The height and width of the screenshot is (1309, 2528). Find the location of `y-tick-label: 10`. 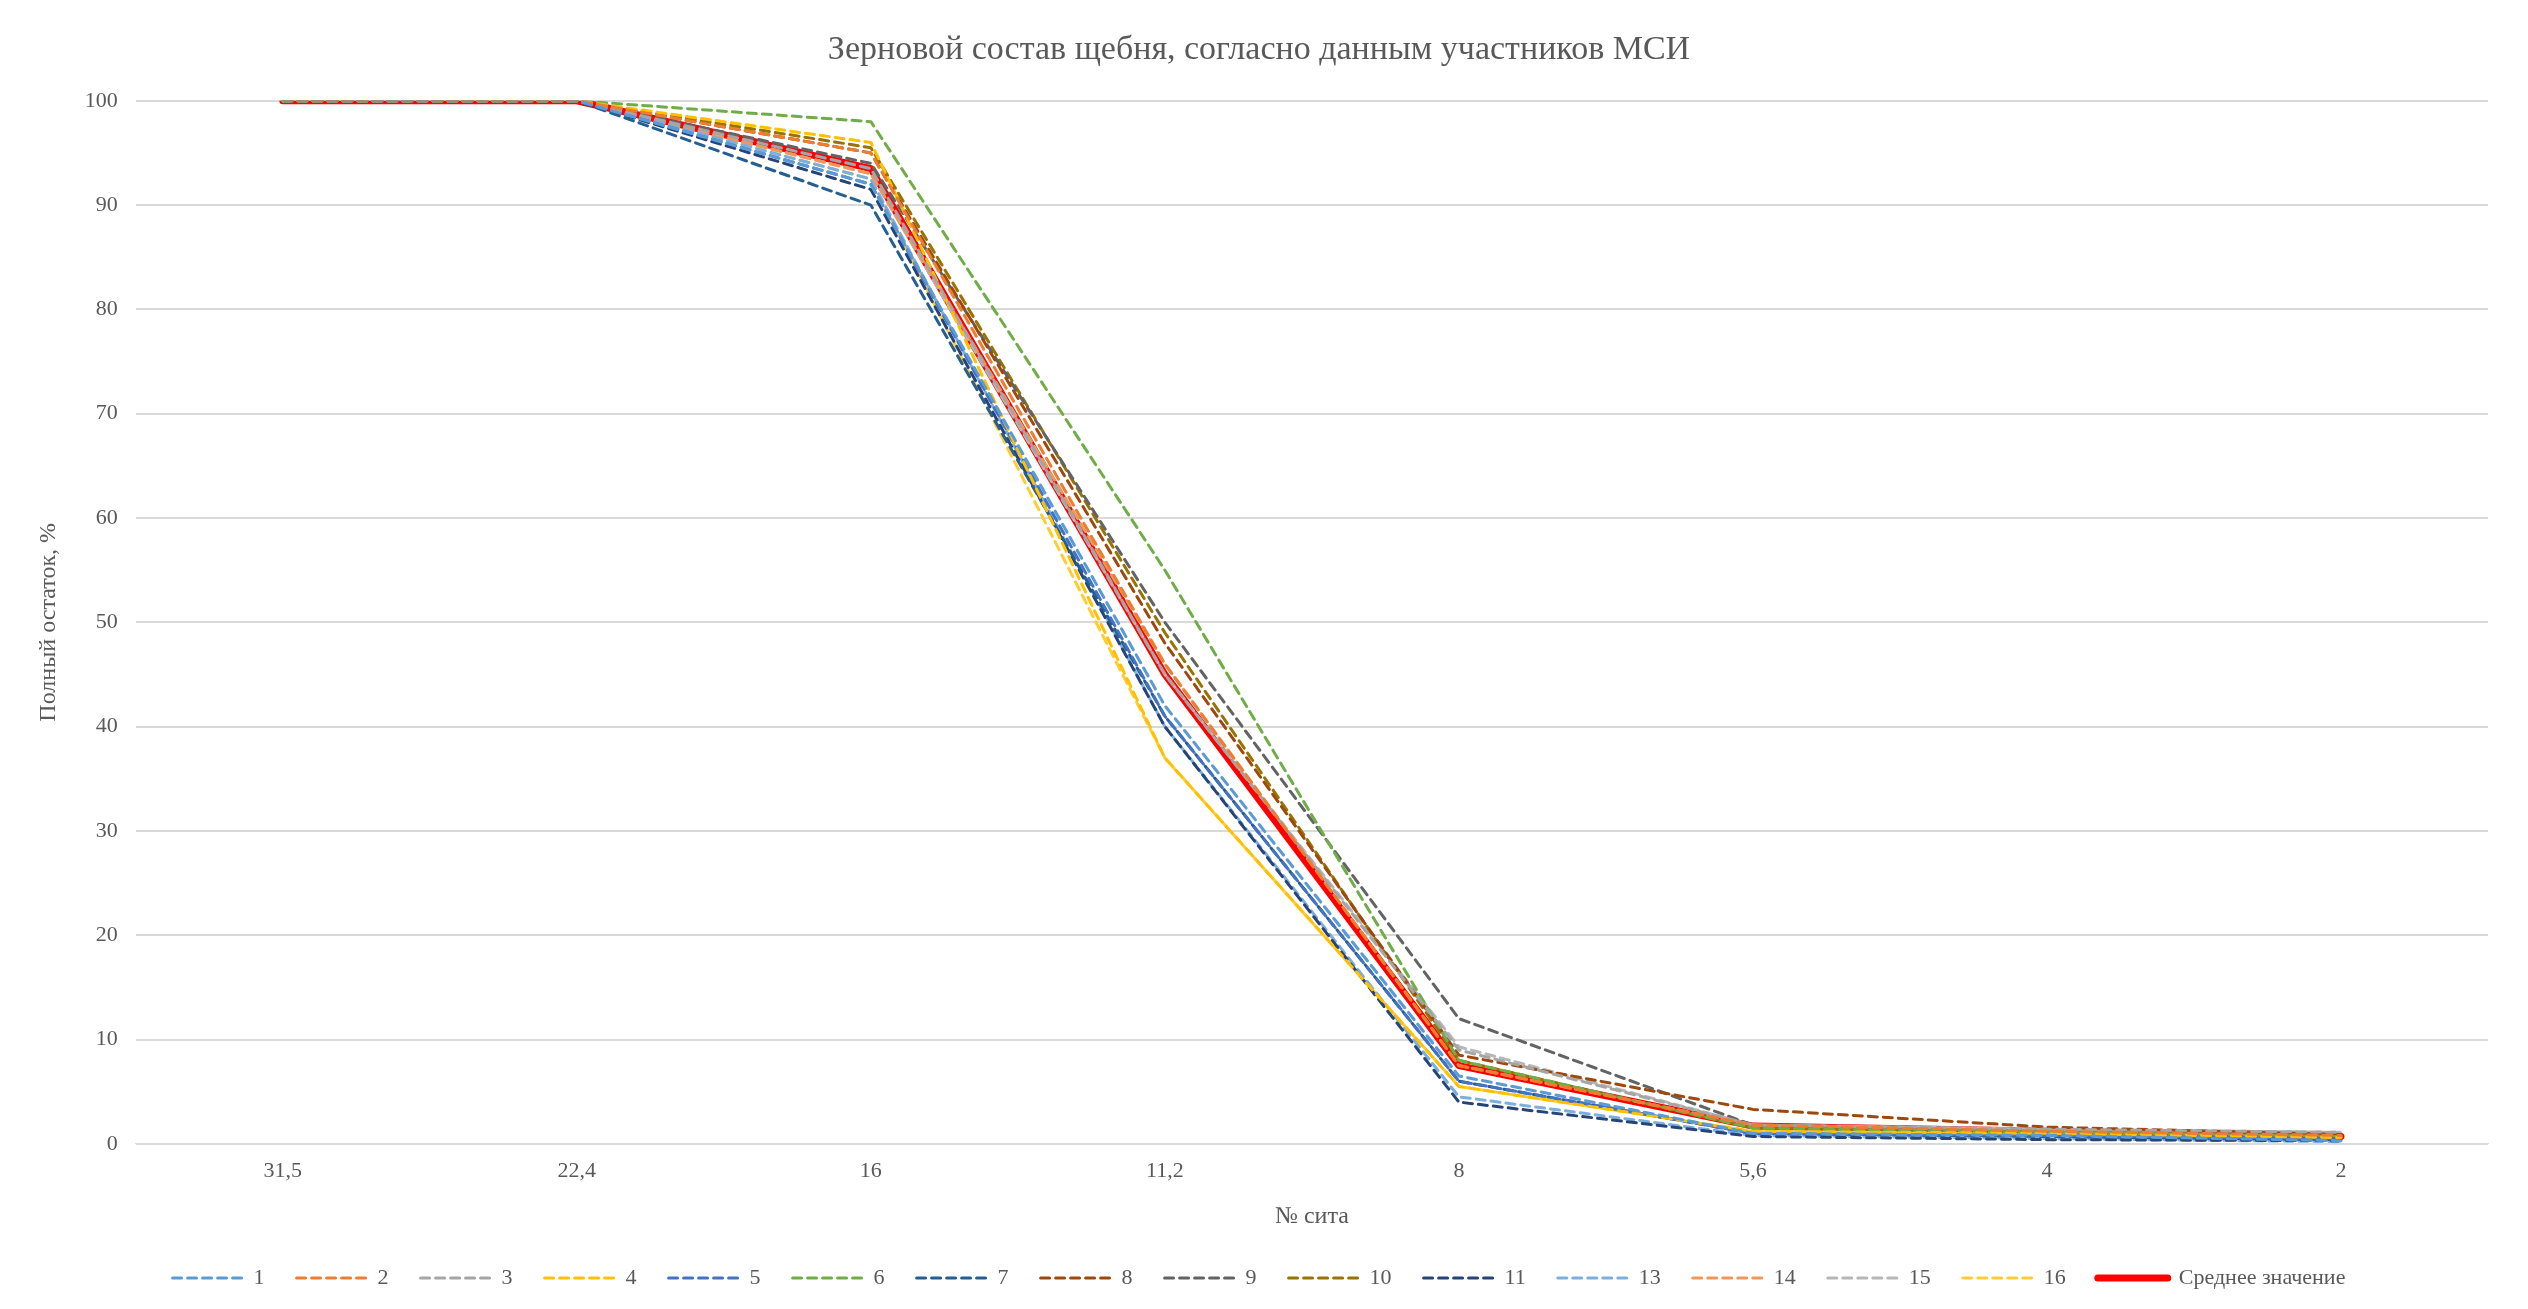

y-tick-label: 10 is located at coordinates (106, 1038).